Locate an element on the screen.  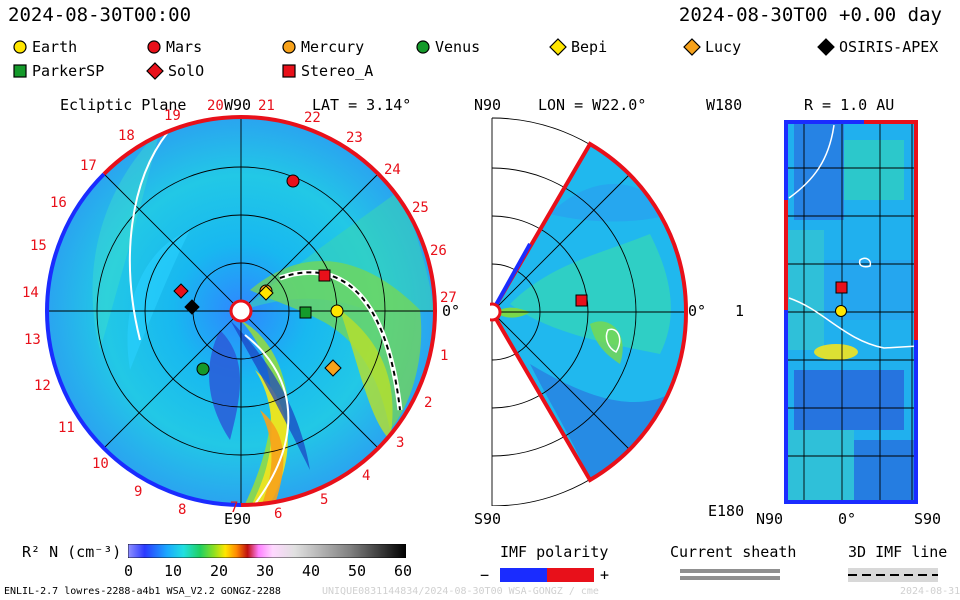
bepi-marker-icon is located at coordinates (558, 47).